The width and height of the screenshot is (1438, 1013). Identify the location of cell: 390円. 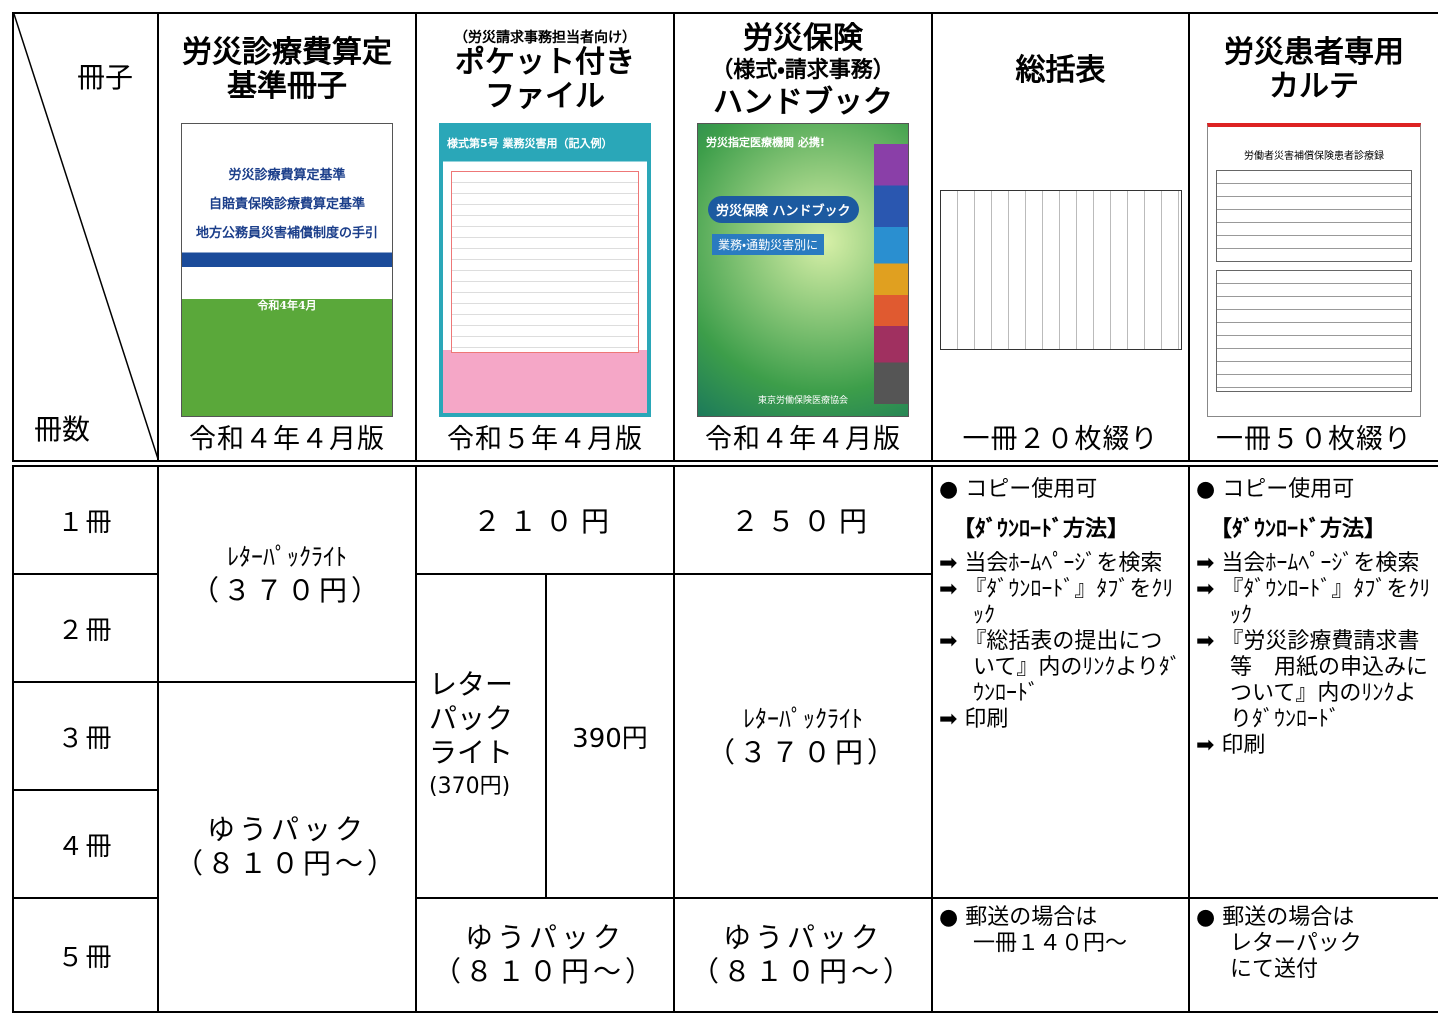
(610, 736).